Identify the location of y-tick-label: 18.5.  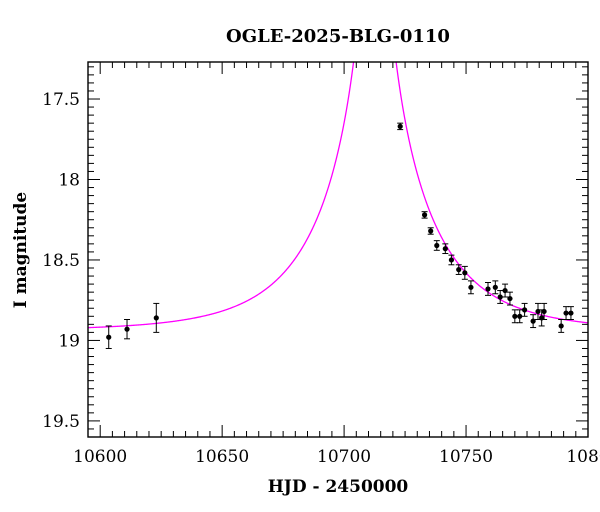
(61, 261).